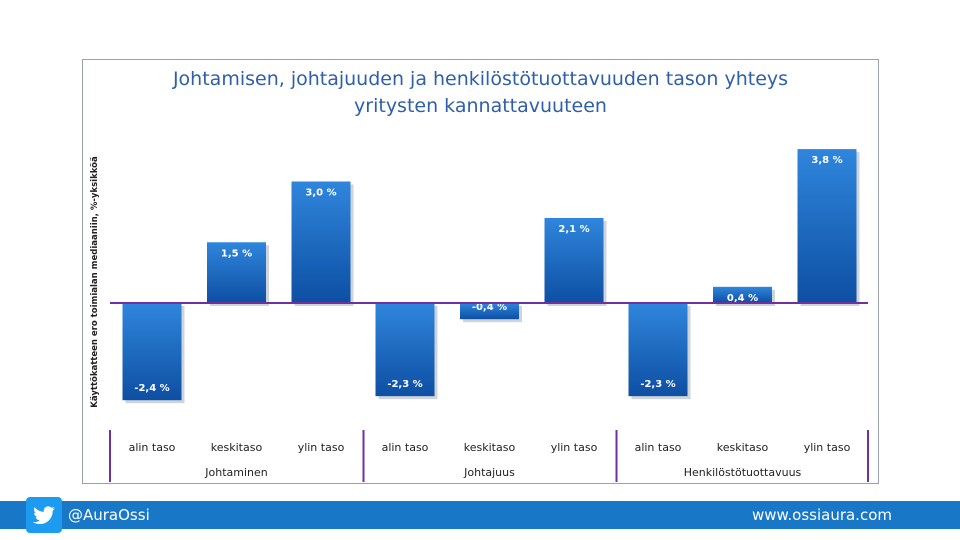  I want to click on group-label: Johtajuus, so click(489, 472).